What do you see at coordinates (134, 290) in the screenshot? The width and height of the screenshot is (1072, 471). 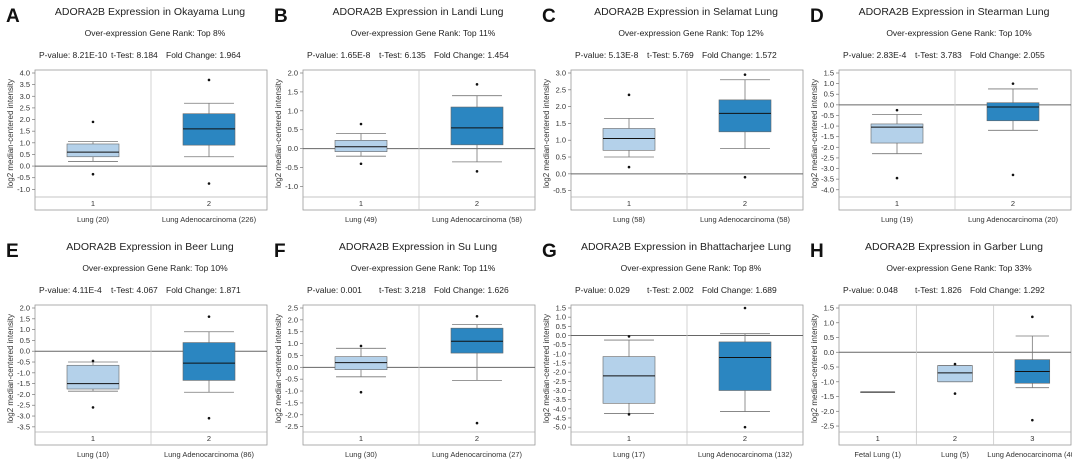 I see `t-test: t-Test: 4.067` at bounding box center [134, 290].